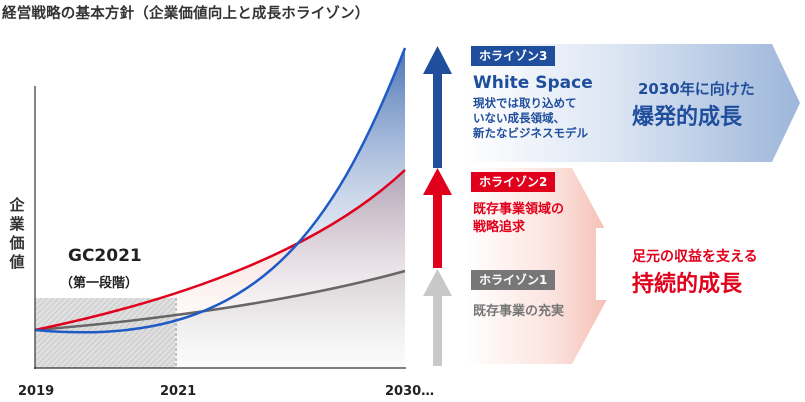 This screenshot has width=805, height=402. What do you see at coordinates (105, 333) in the screenshot?
I see `gc2021-region` at bounding box center [105, 333].